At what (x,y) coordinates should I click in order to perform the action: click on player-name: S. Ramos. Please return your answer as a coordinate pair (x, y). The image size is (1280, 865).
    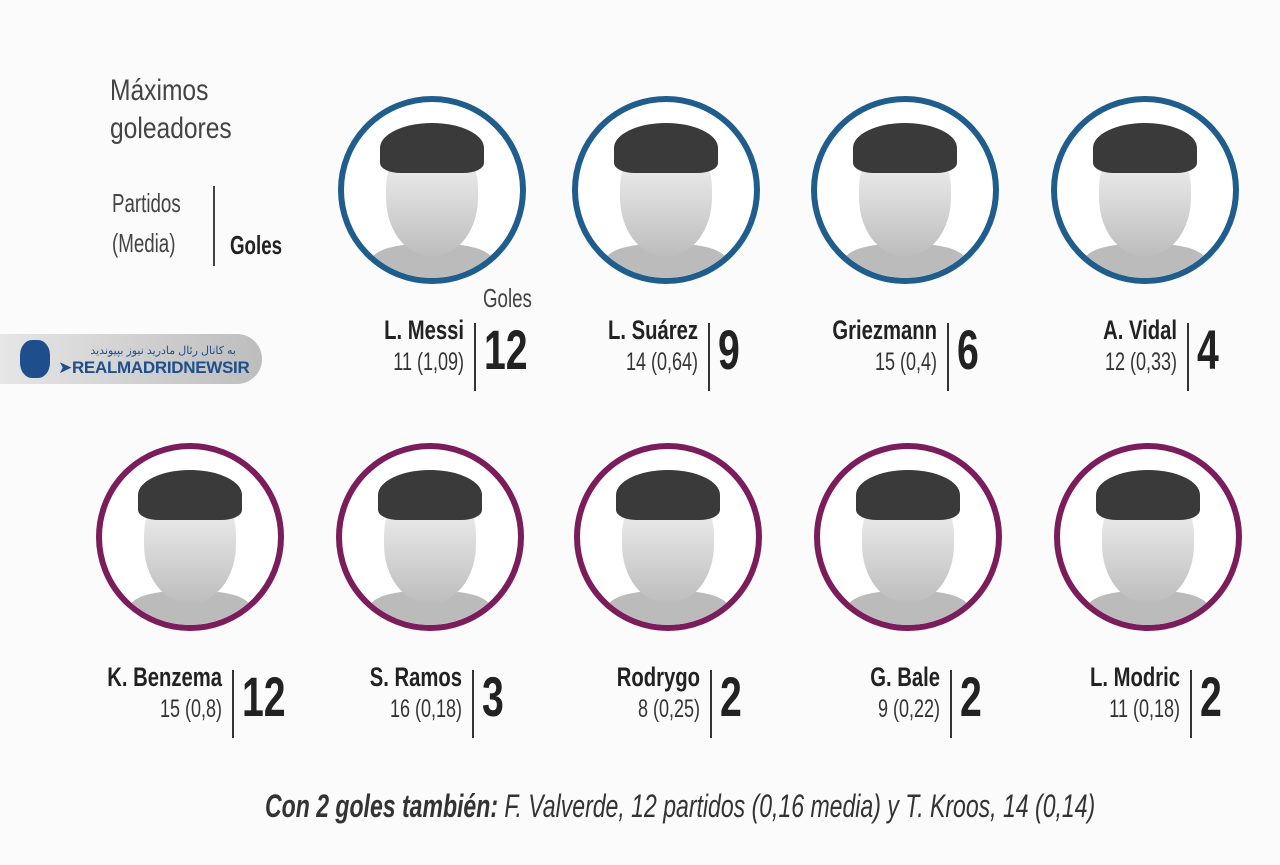
    Looking at the image, I should click on (415, 677).